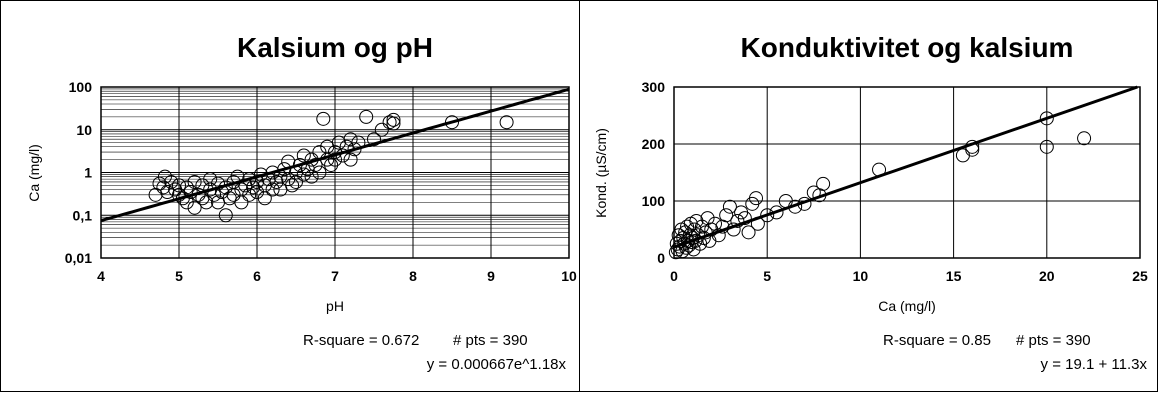  What do you see at coordinates (88, 173) in the screenshot?
I see `y-tick-label: 1` at bounding box center [88, 173].